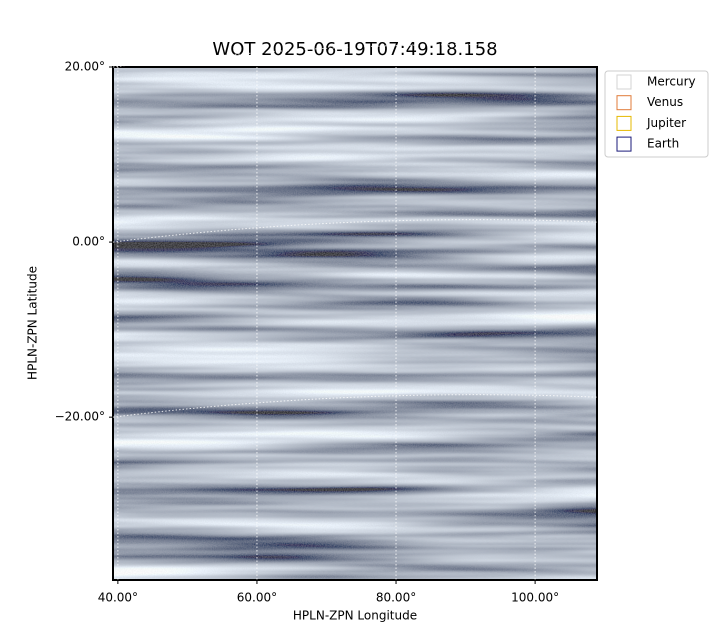  Describe the element at coordinates (535, 598) in the screenshot. I see `x-tick-label: 100.00°` at that location.